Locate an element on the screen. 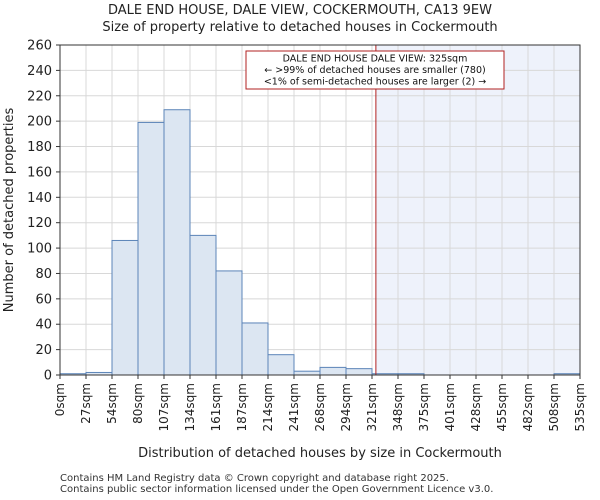  x-tick-label: 294sqm is located at coordinates (346, 407).